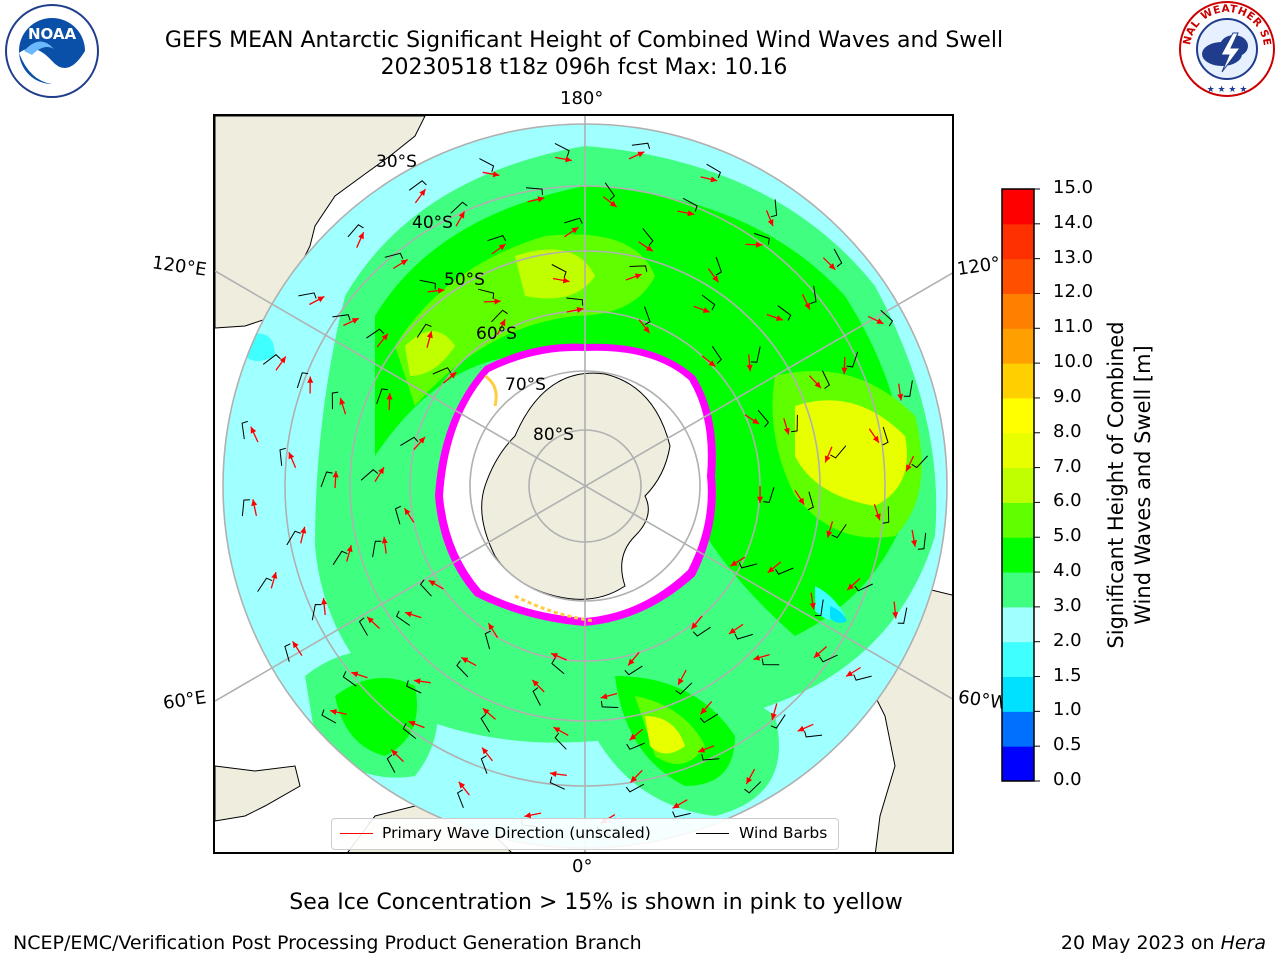 This screenshot has height=960, width=1280. Describe the element at coordinates (1143, 485) in the screenshot. I see `colorbar-label-line2: Wind Waves and Swell [m]` at that location.